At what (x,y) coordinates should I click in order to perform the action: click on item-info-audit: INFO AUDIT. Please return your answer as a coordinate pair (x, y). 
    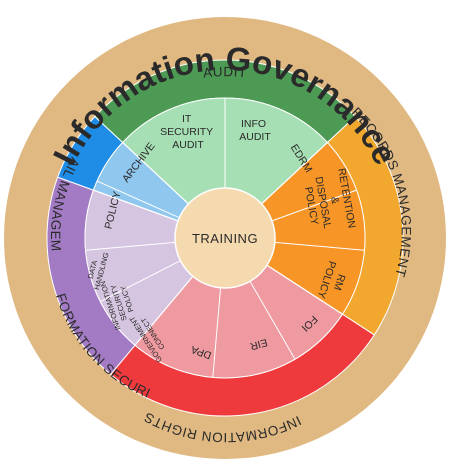
    Looking at the image, I should click on (255, 130).